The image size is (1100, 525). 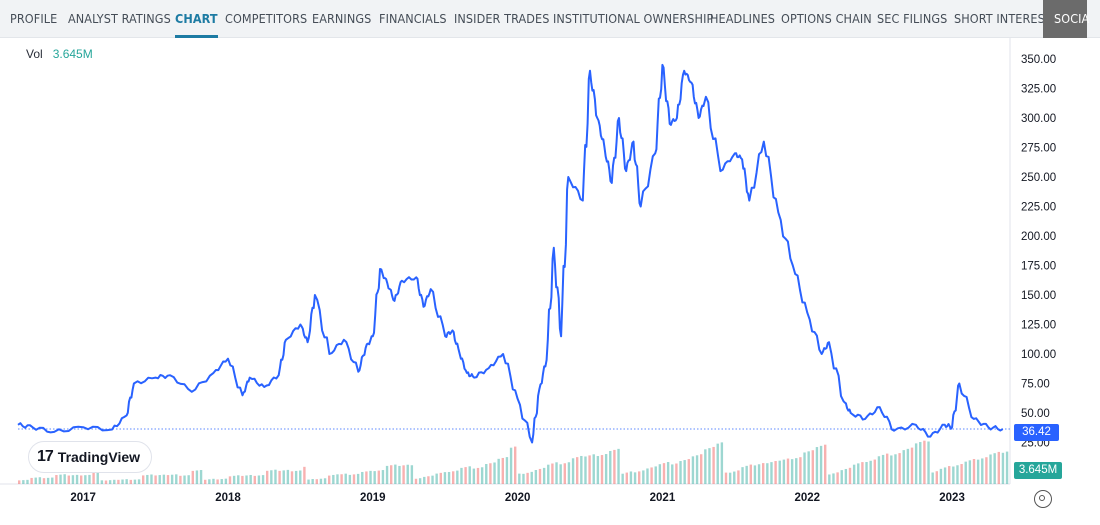 I want to click on last-volume-badge: 3.645M, so click(x=1038, y=470).